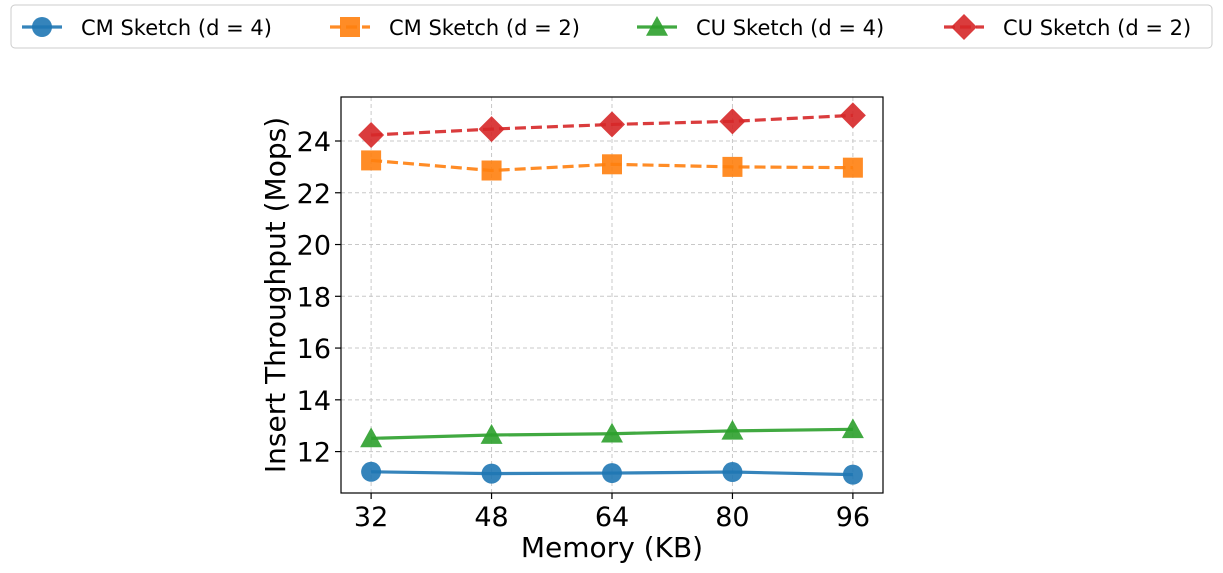  Describe the element at coordinates (1097, 28) in the screenshot. I see `legend-label: CU Sketch (d = 2)` at that location.